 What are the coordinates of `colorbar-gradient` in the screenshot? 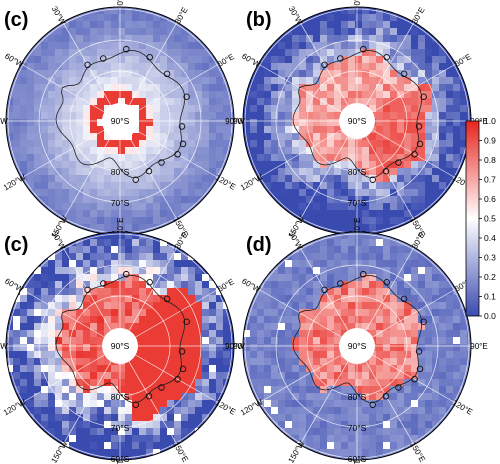 It's located at (472, 218).